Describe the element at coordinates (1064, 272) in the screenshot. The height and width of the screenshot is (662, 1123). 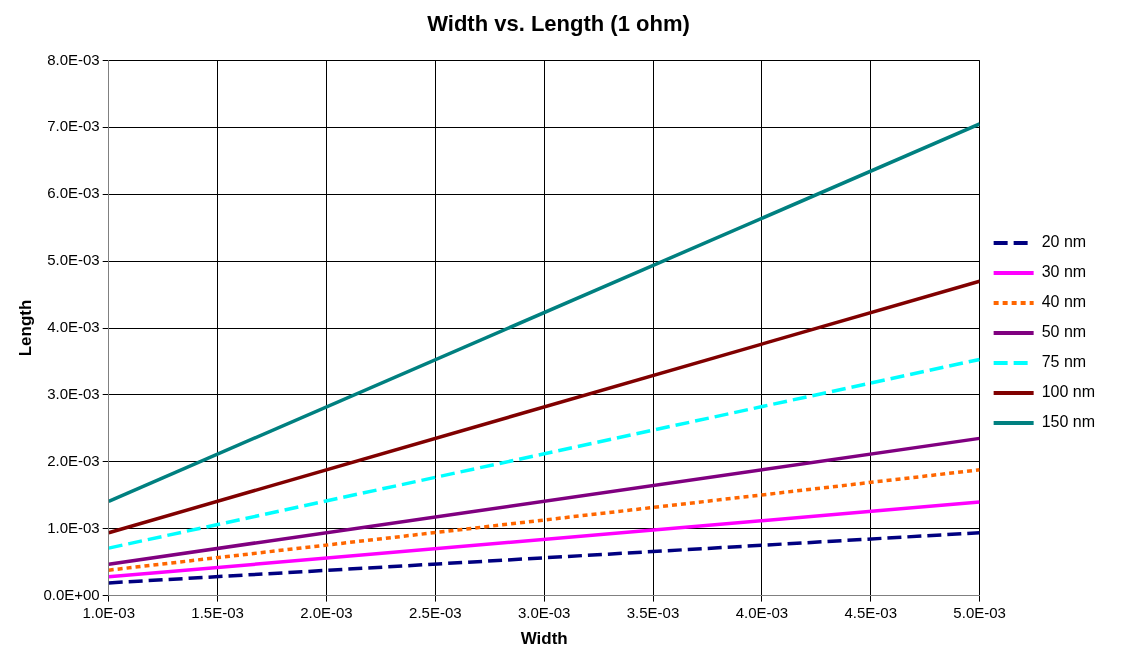
I see `legend-label: 30 nm` at that location.